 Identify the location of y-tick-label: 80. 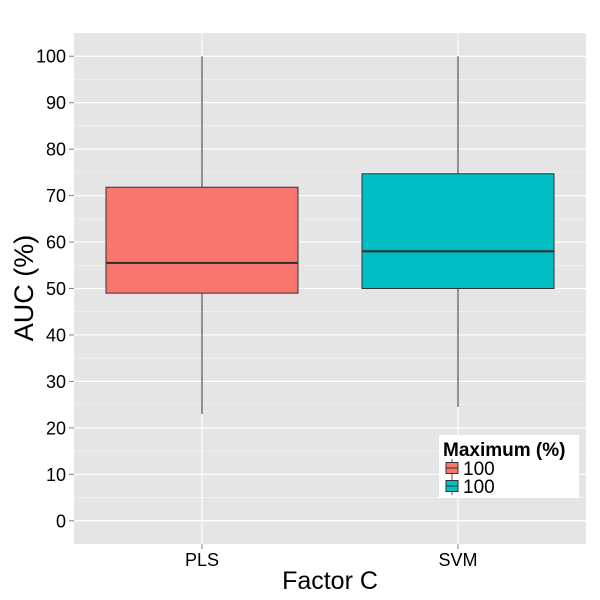
(56, 150).